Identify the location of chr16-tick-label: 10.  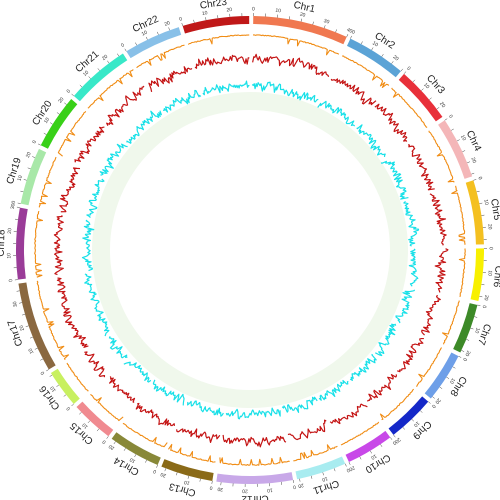
(53, 389).